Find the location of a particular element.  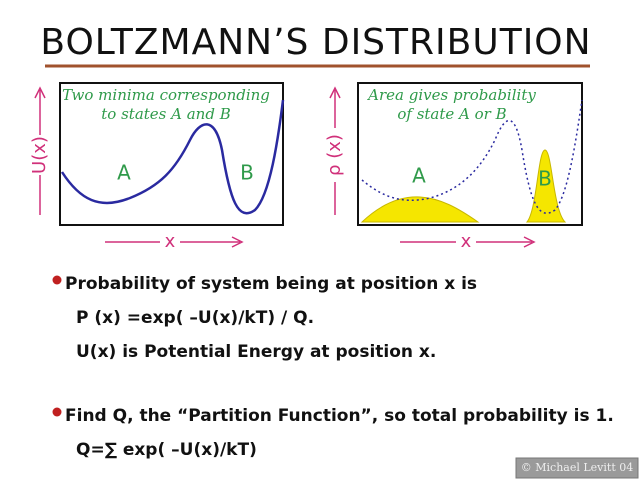

y-label: U(x) is located at coordinates (39, 155).